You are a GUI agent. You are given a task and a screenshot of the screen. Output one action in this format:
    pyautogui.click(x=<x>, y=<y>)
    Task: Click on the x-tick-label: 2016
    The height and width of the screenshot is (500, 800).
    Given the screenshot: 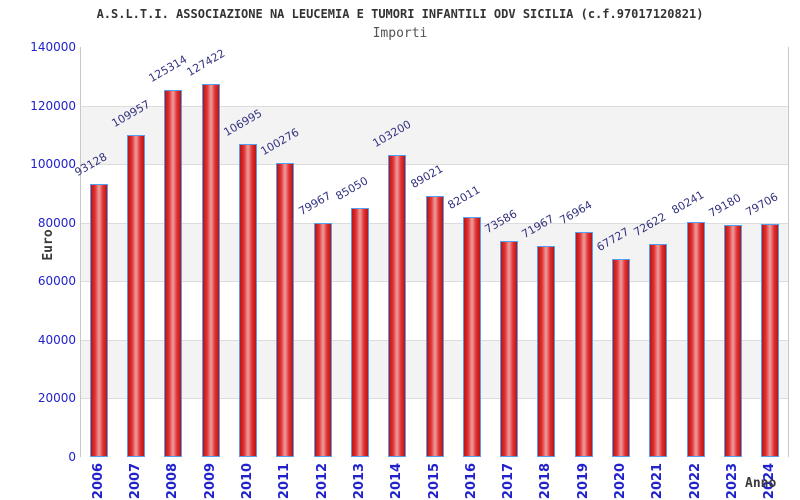 What is the action you would take?
    pyautogui.click(x=471, y=481)
    